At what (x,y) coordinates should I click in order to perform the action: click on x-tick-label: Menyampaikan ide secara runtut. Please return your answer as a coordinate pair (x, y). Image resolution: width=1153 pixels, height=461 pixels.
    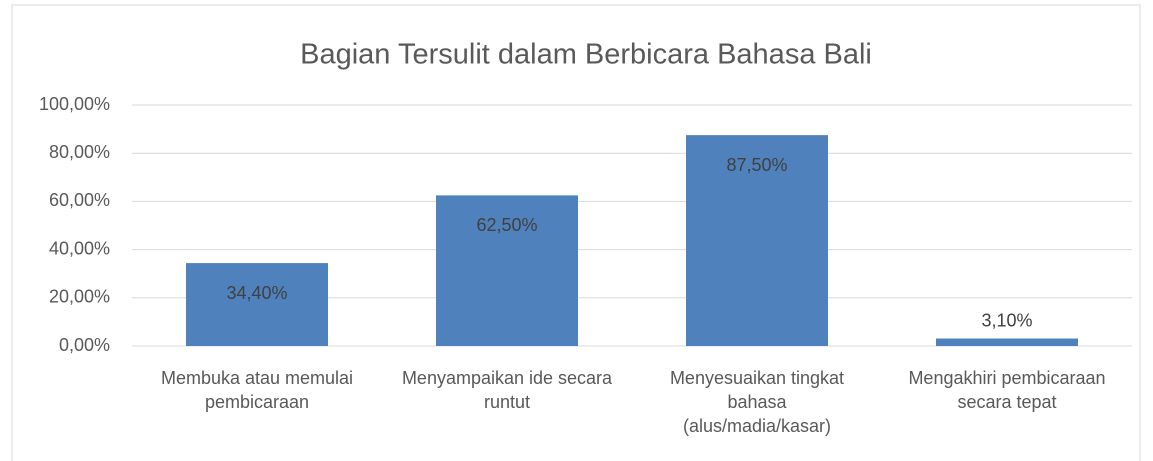
    Looking at the image, I should click on (507, 390).